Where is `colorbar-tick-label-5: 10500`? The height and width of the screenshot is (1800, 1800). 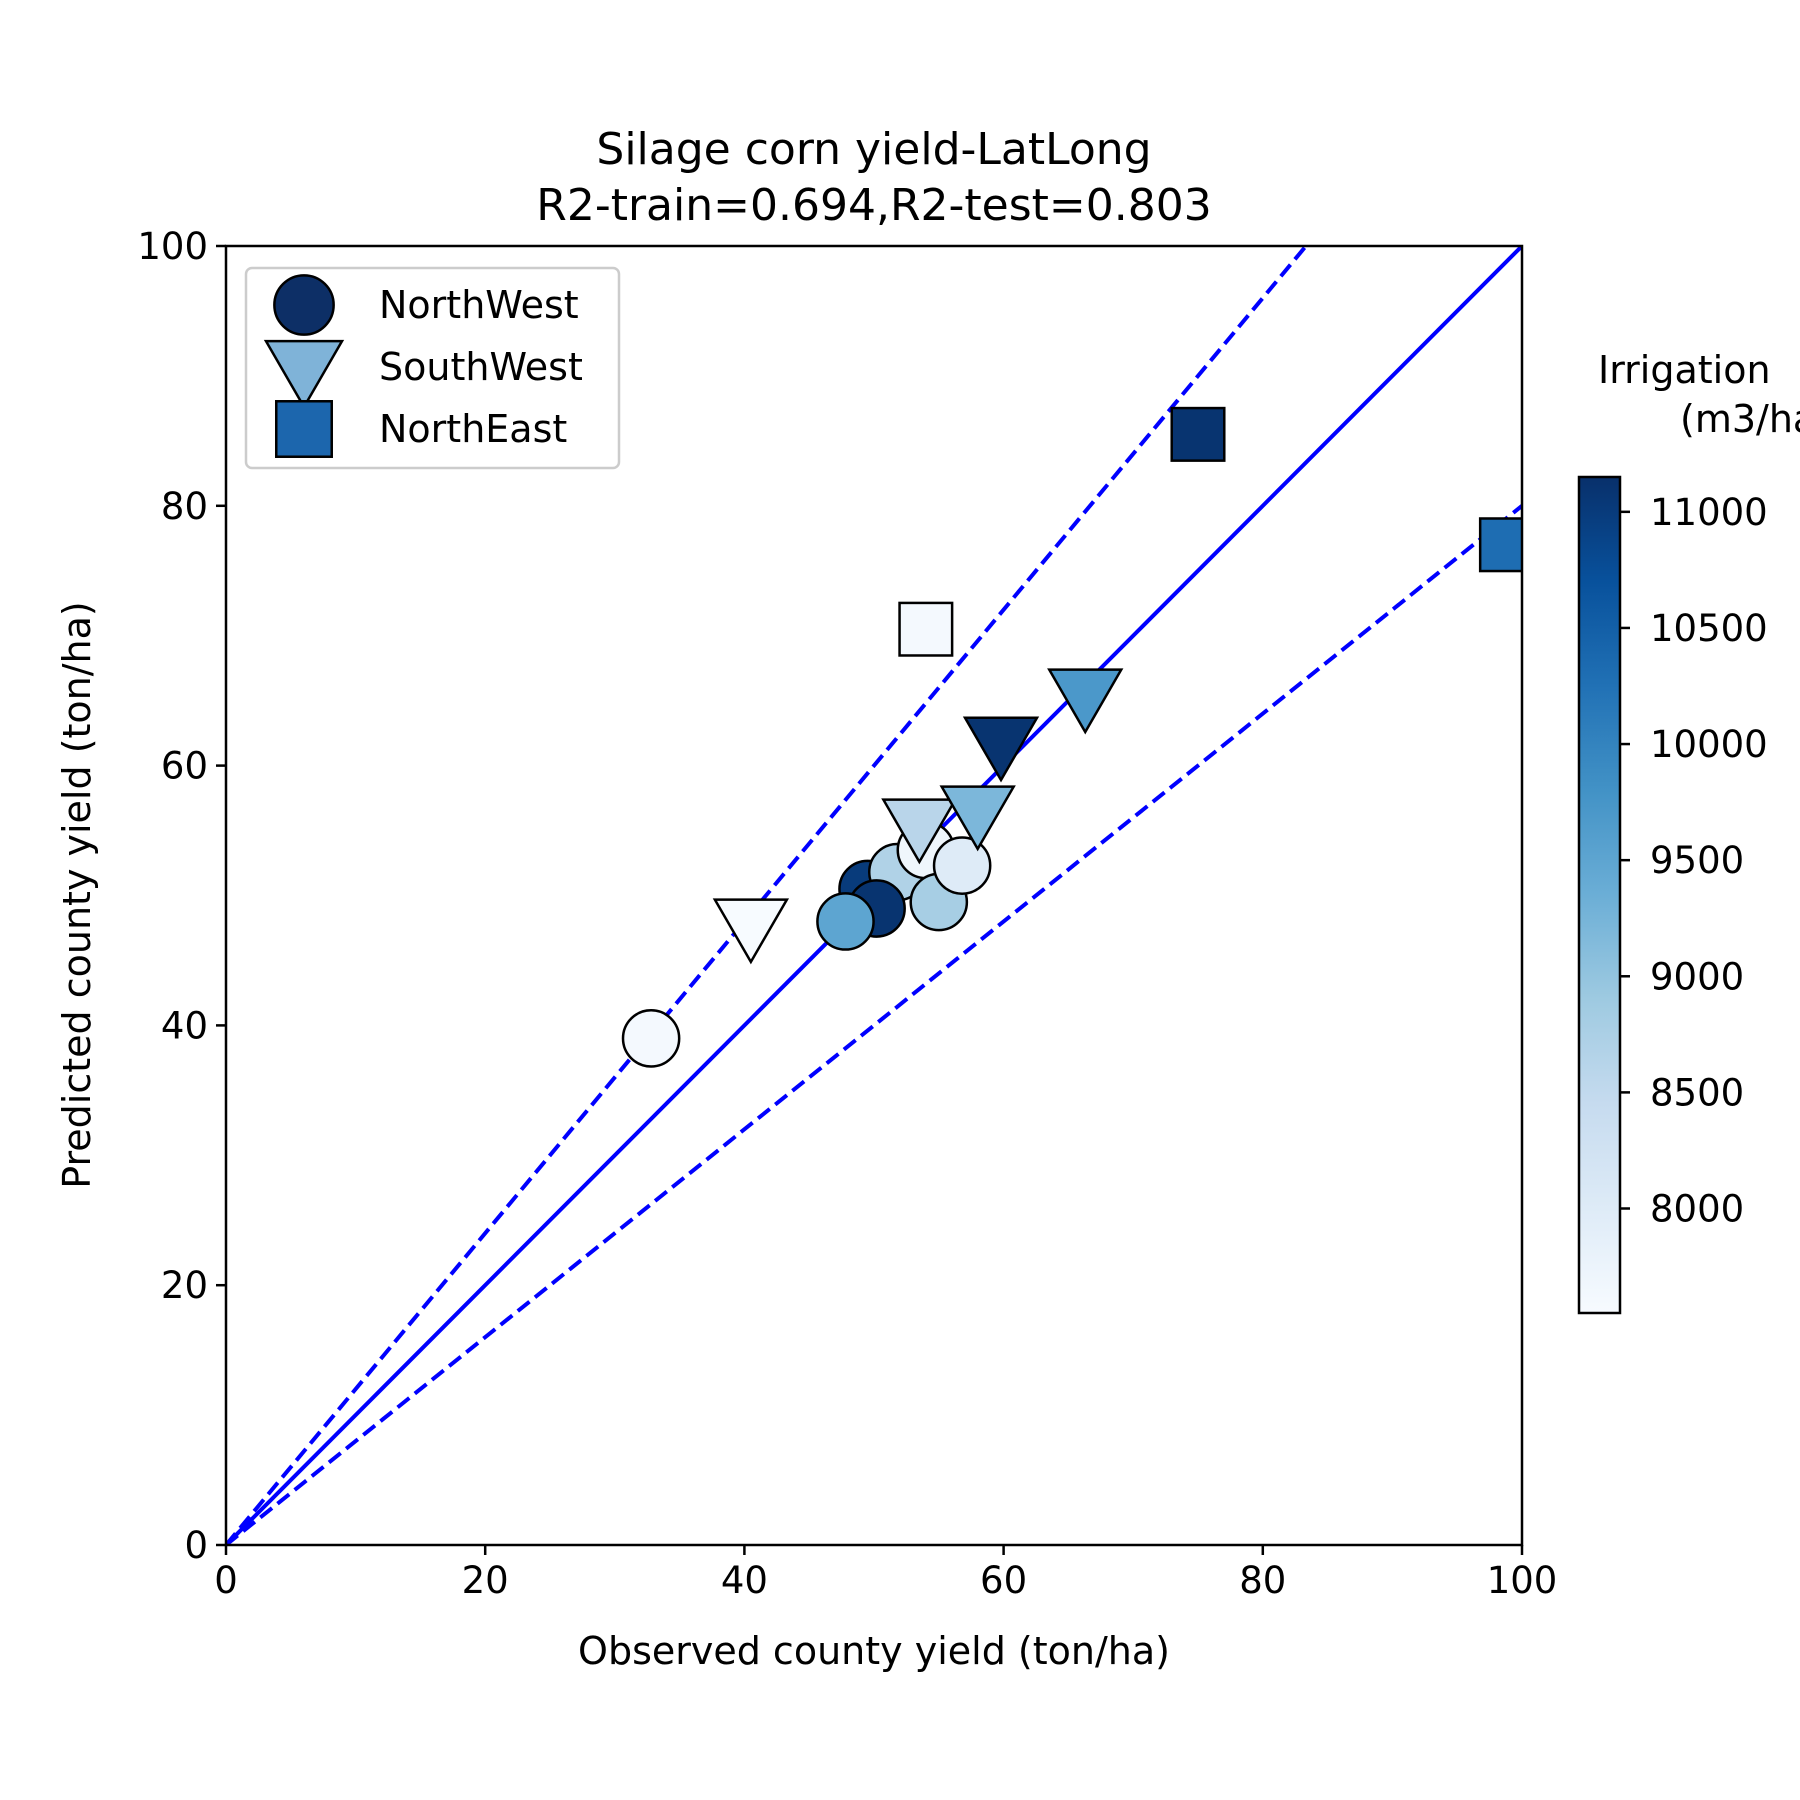
colorbar-tick-label-5: 10500 is located at coordinates (1709, 628).